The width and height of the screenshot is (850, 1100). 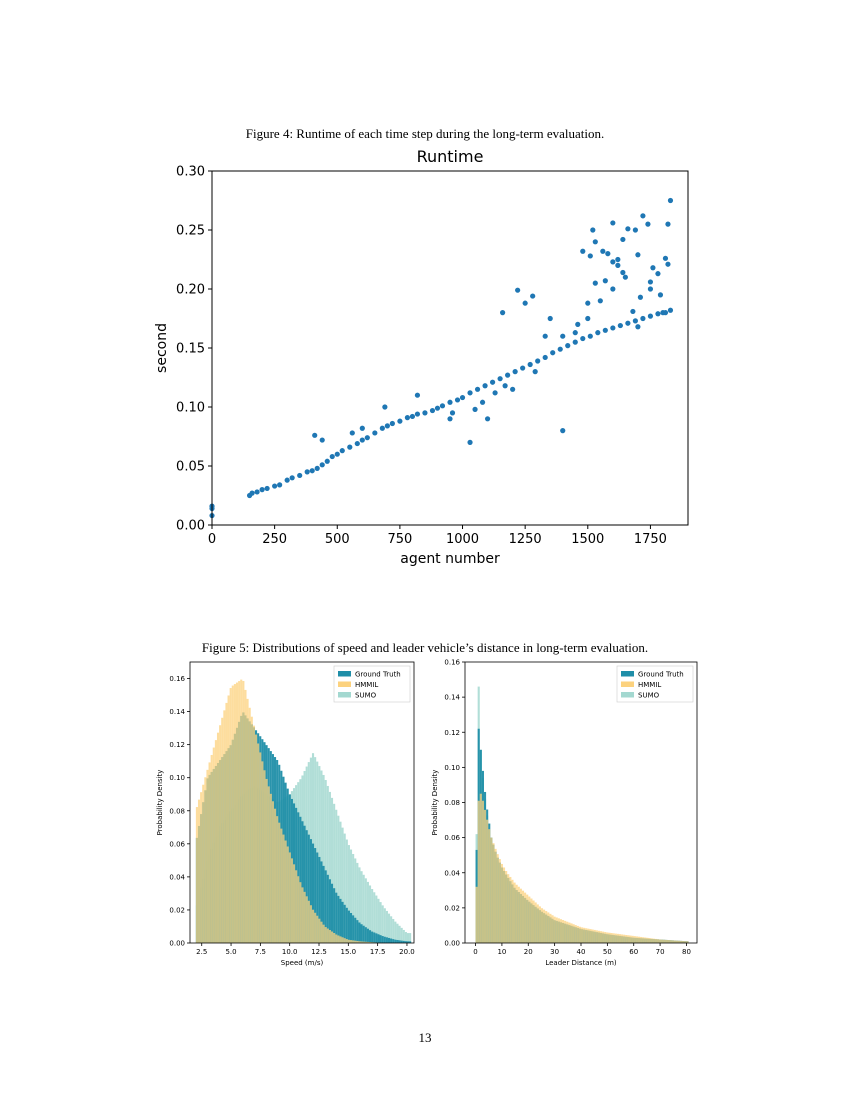 I want to click on legend-swatch, so click(x=627, y=695).